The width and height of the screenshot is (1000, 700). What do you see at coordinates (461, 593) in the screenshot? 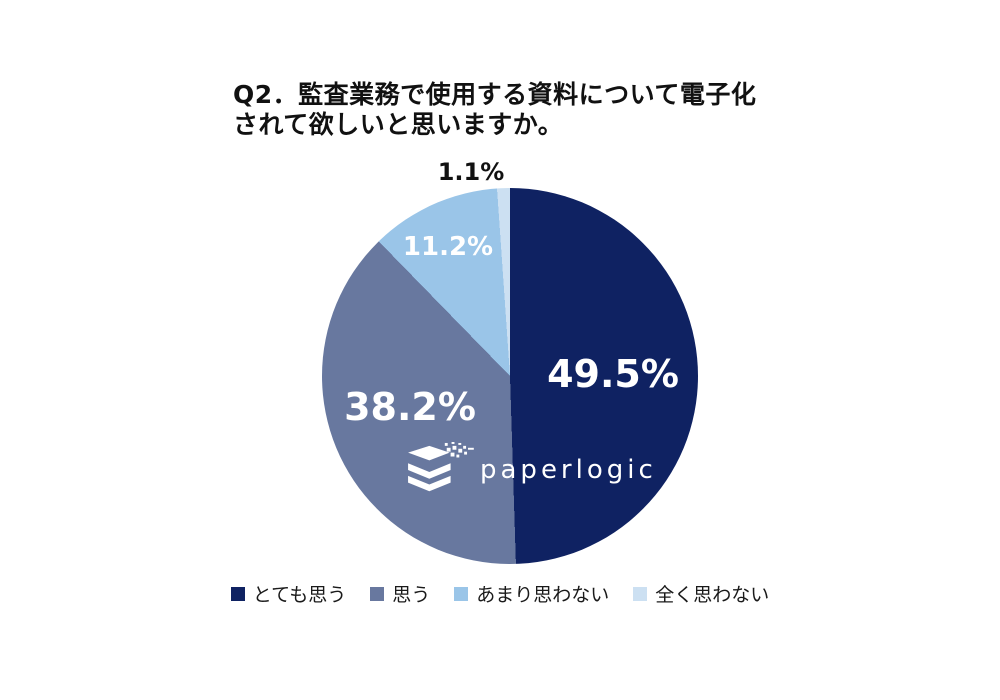
I see `legend-swatch-amari-omowanai` at bounding box center [461, 593].